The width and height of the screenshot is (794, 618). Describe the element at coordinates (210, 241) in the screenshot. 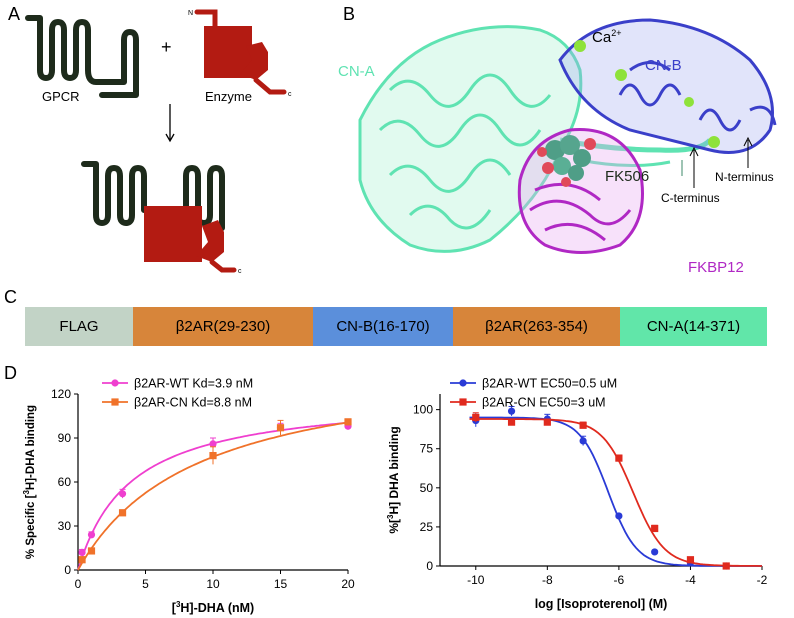

I see `fusion-enzyme-domain` at that location.